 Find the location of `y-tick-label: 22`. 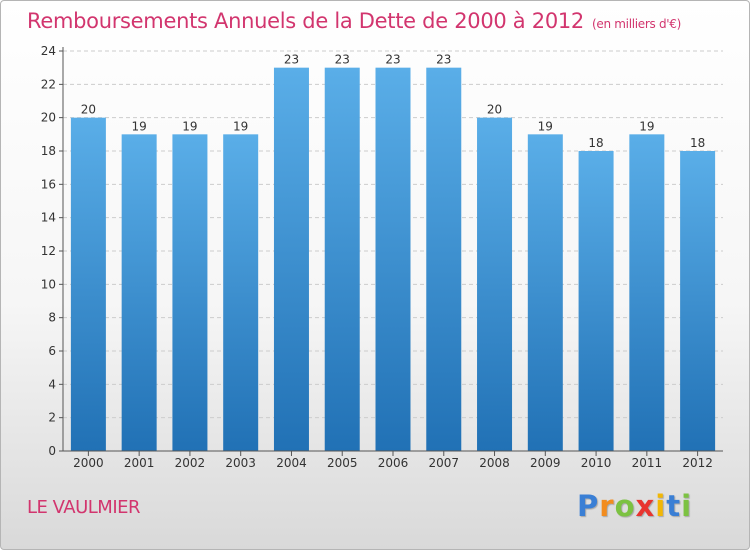

y-tick-label: 22 is located at coordinates (48, 84).